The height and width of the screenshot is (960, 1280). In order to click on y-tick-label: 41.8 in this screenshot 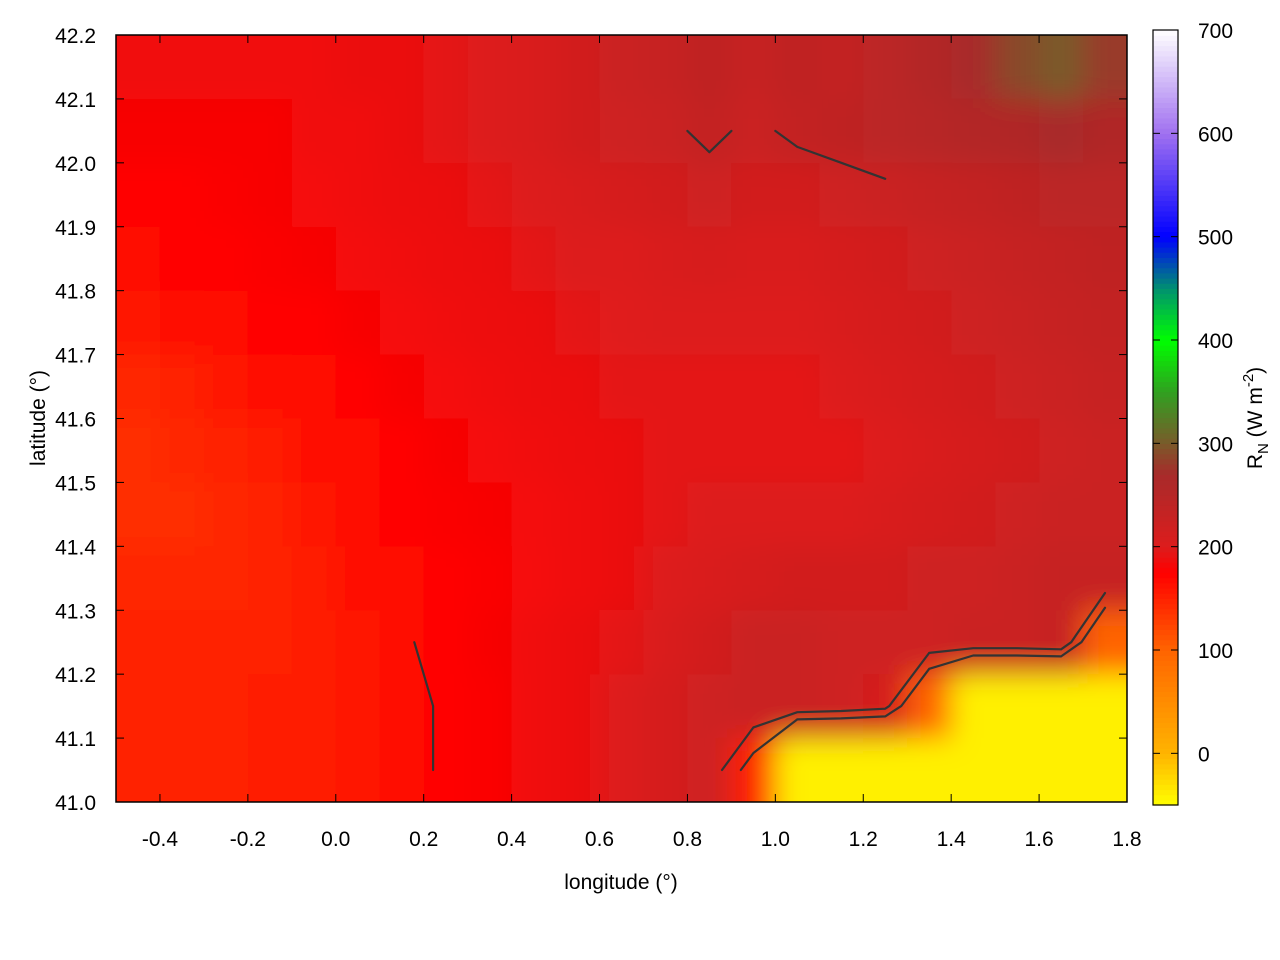, I will do `click(75, 292)`.